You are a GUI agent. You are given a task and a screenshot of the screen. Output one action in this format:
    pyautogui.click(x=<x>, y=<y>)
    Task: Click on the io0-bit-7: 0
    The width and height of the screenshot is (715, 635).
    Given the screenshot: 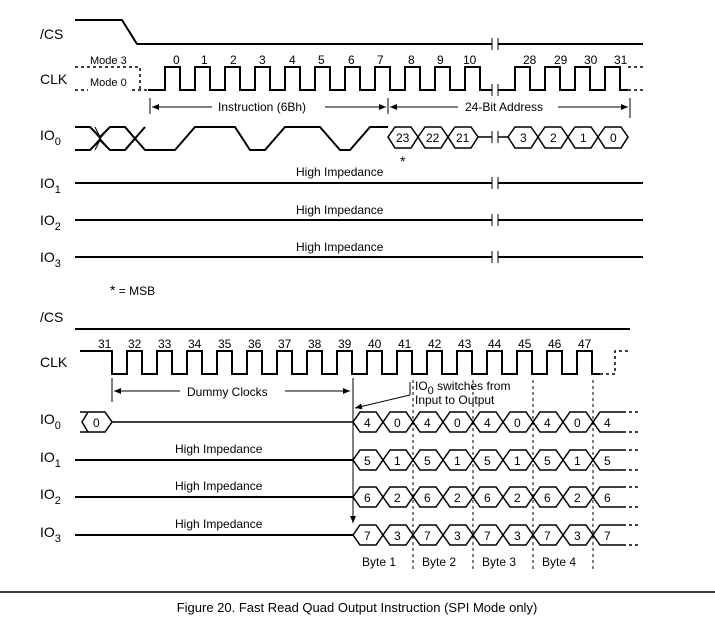 What is the action you would take?
    pyautogui.click(x=577, y=423)
    